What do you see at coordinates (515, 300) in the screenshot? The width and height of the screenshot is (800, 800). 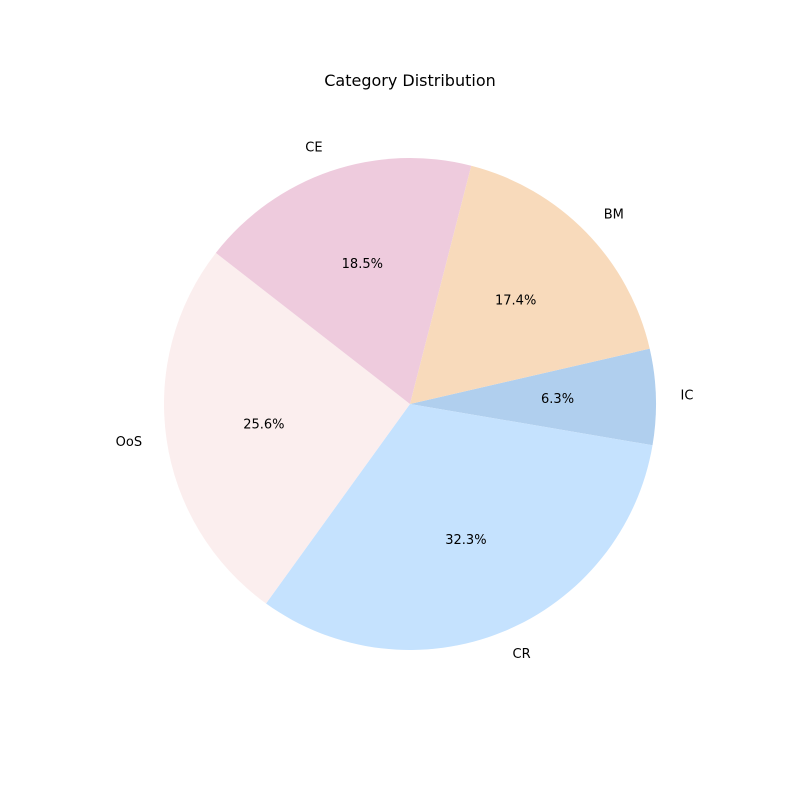 I see `pct-label-bm: 17.4%` at bounding box center [515, 300].